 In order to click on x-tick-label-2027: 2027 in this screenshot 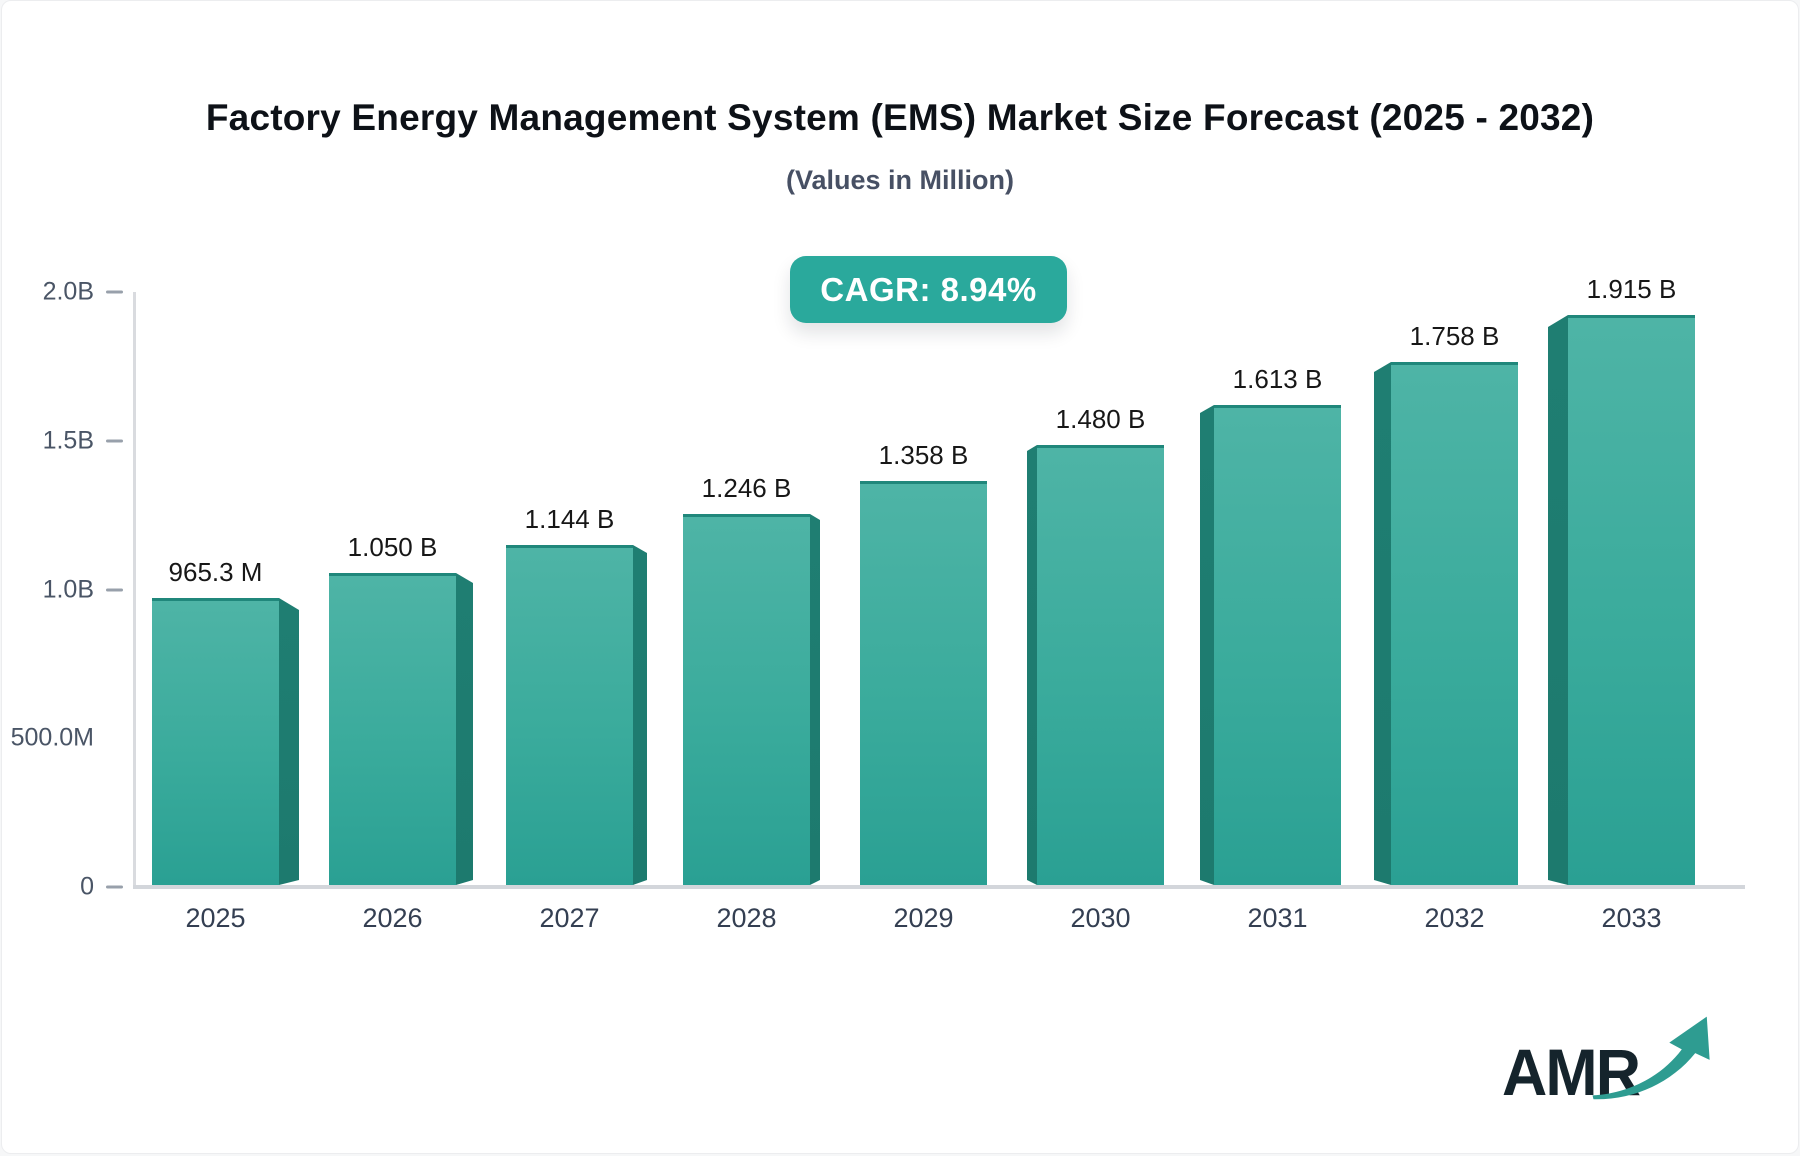, I will do `click(569, 918)`.